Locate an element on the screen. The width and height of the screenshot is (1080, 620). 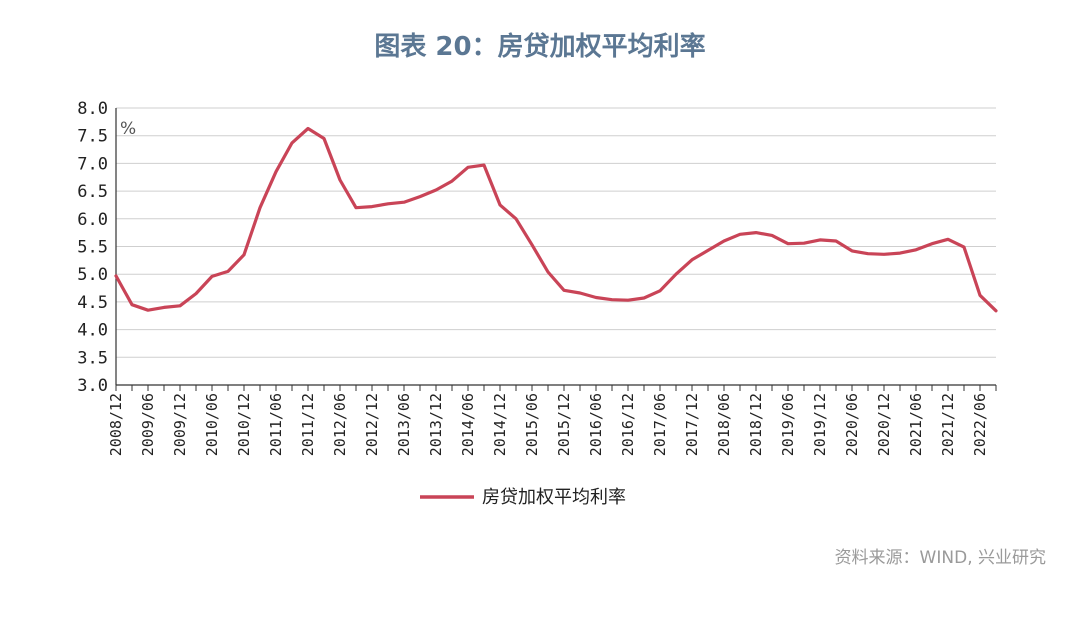
x-tick-label: 2020/06 is located at coordinates (852, 424).